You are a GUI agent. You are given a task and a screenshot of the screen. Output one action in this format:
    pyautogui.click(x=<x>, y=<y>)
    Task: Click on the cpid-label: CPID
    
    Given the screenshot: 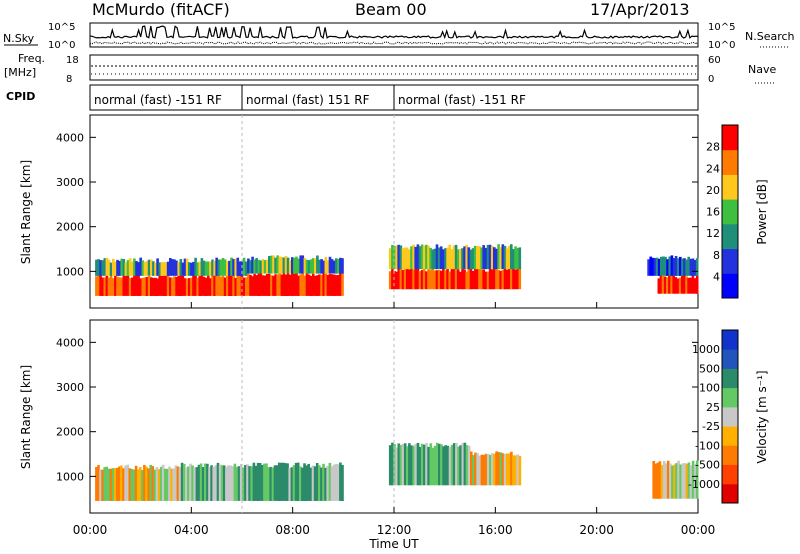 What is the action you would take?
    pyautogui.click(x=20, y=96)
    